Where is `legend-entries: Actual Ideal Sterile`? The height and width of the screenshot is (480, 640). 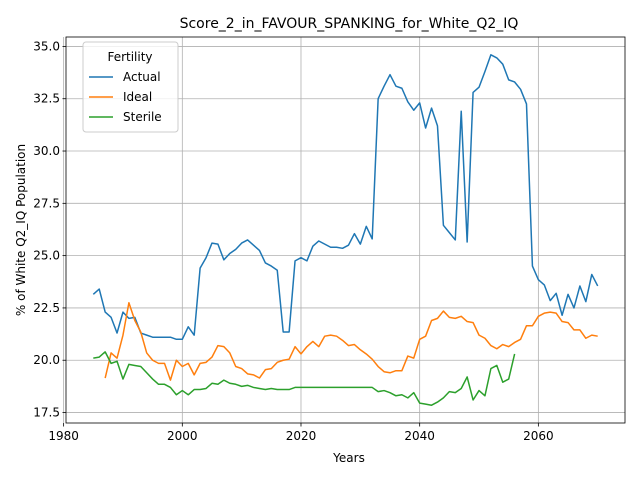
legend-entries: Actual Ideal Sterile is located at coordinates (125, 97).